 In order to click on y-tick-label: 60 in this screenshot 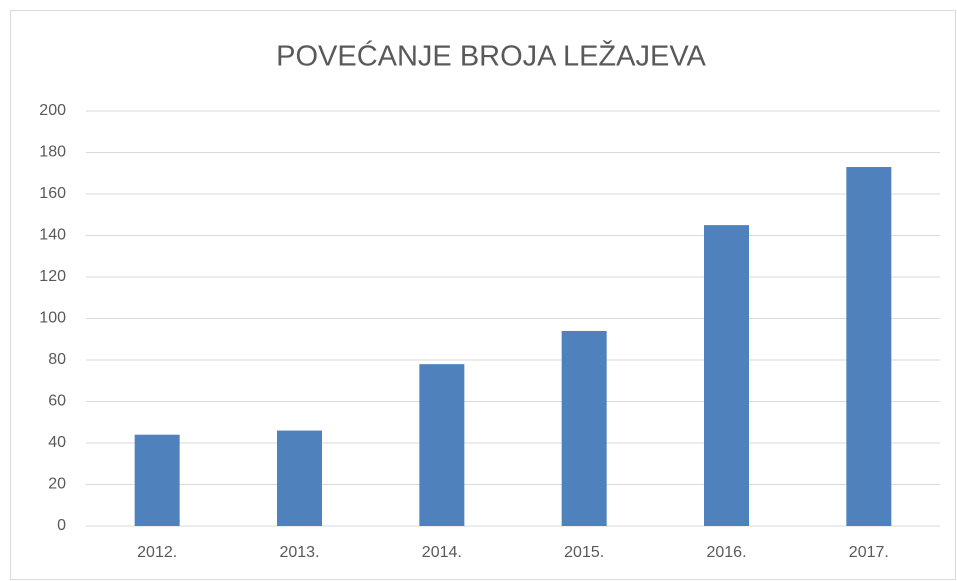, I will do `click(57, 401)`.